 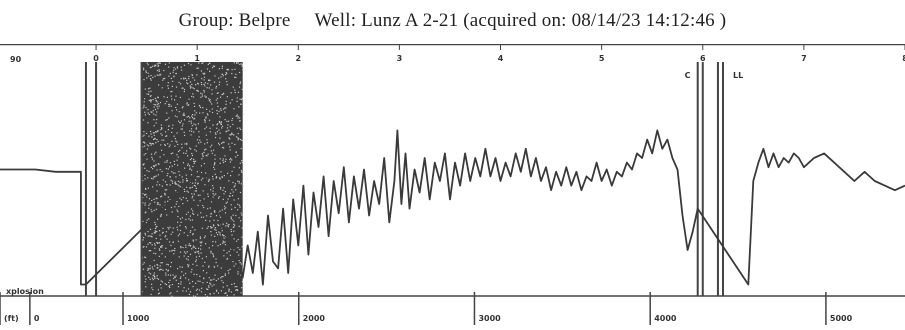 I want to click on top-tick-label: 3, so click(x=400, y=58).